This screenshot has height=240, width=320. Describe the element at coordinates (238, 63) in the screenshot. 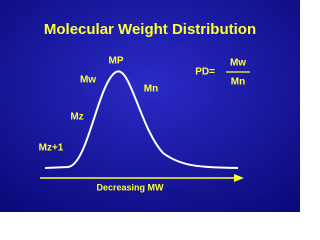

I see `formula-numerator: Mw` at that location.